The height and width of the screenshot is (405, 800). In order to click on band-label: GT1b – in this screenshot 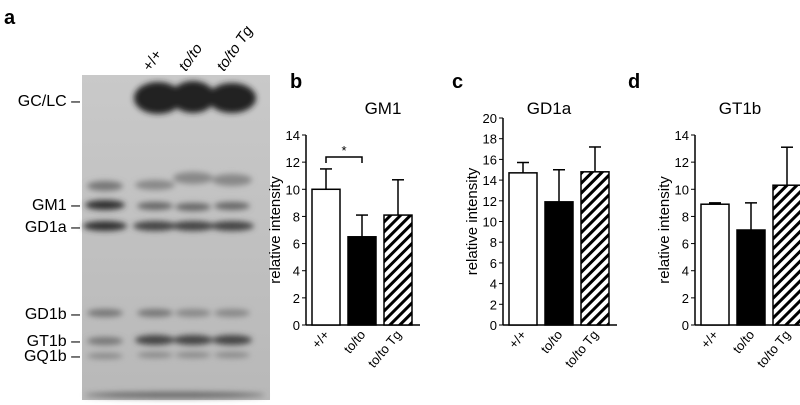, I will do `click(53, 341)`.